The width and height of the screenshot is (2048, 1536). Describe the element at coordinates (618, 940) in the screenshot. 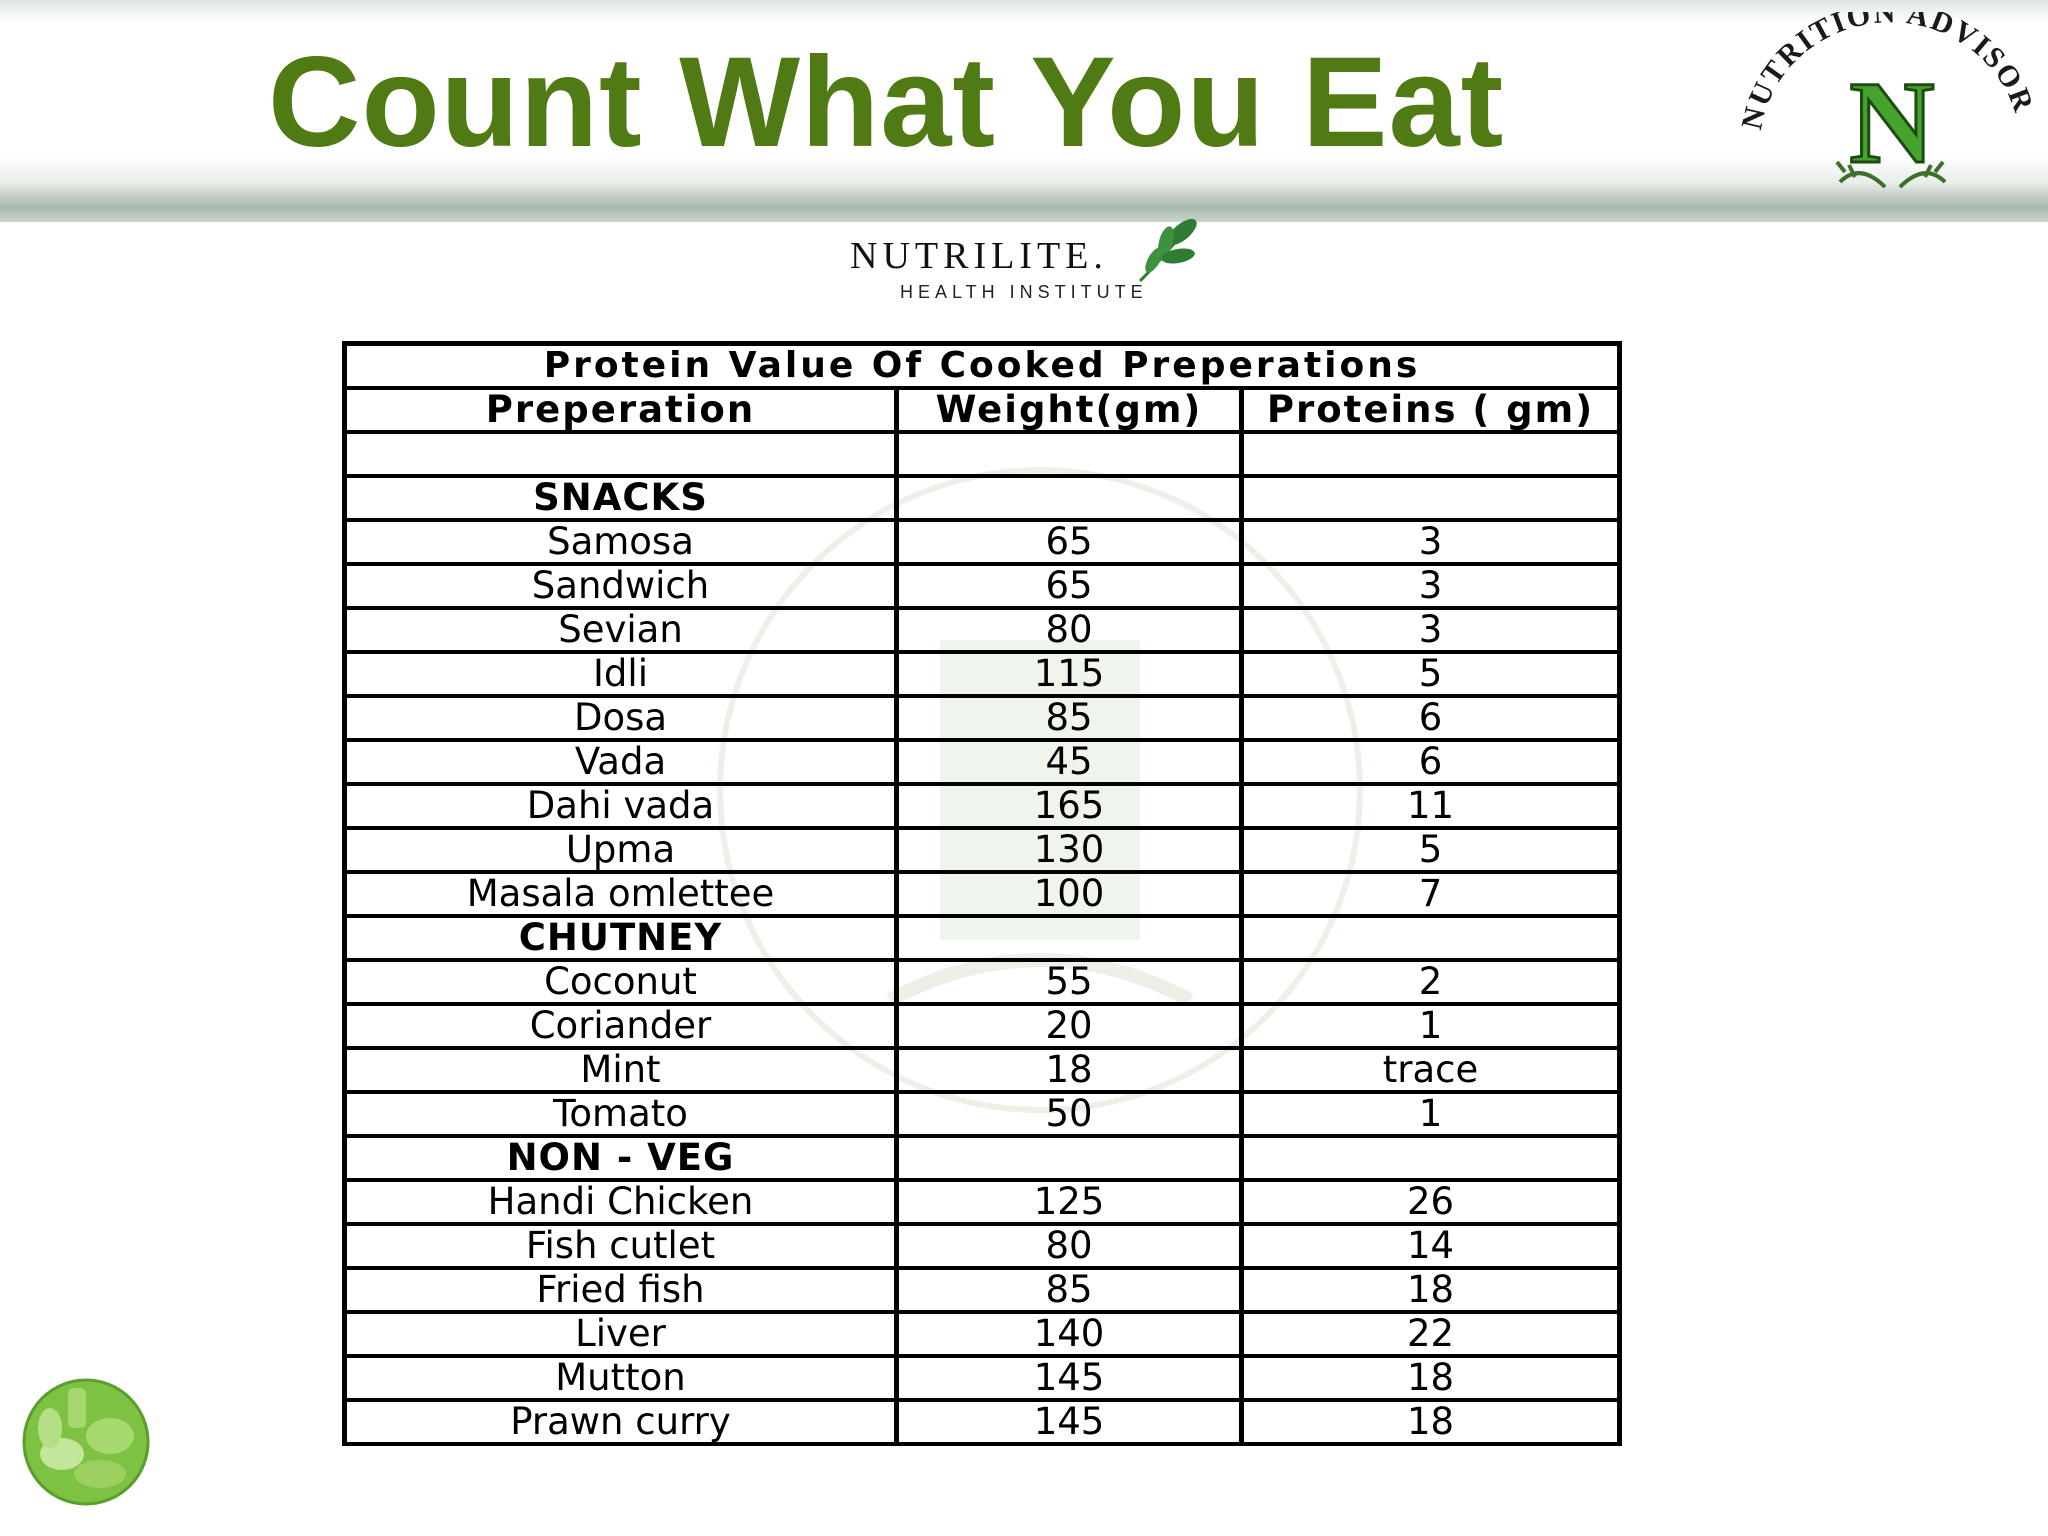

I see `cell-preparation: CHUTNEY` at that location.